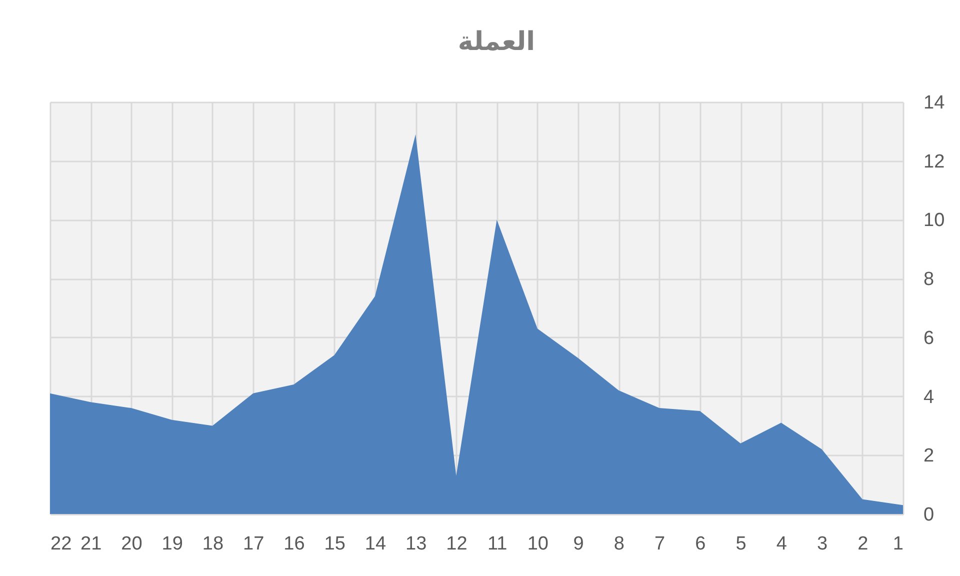 The image size is (960, 576). What do you see at coordinates (537, 544) in the screenshot?
I see `x-tick-label: 10` at bounding box center [537, 544].